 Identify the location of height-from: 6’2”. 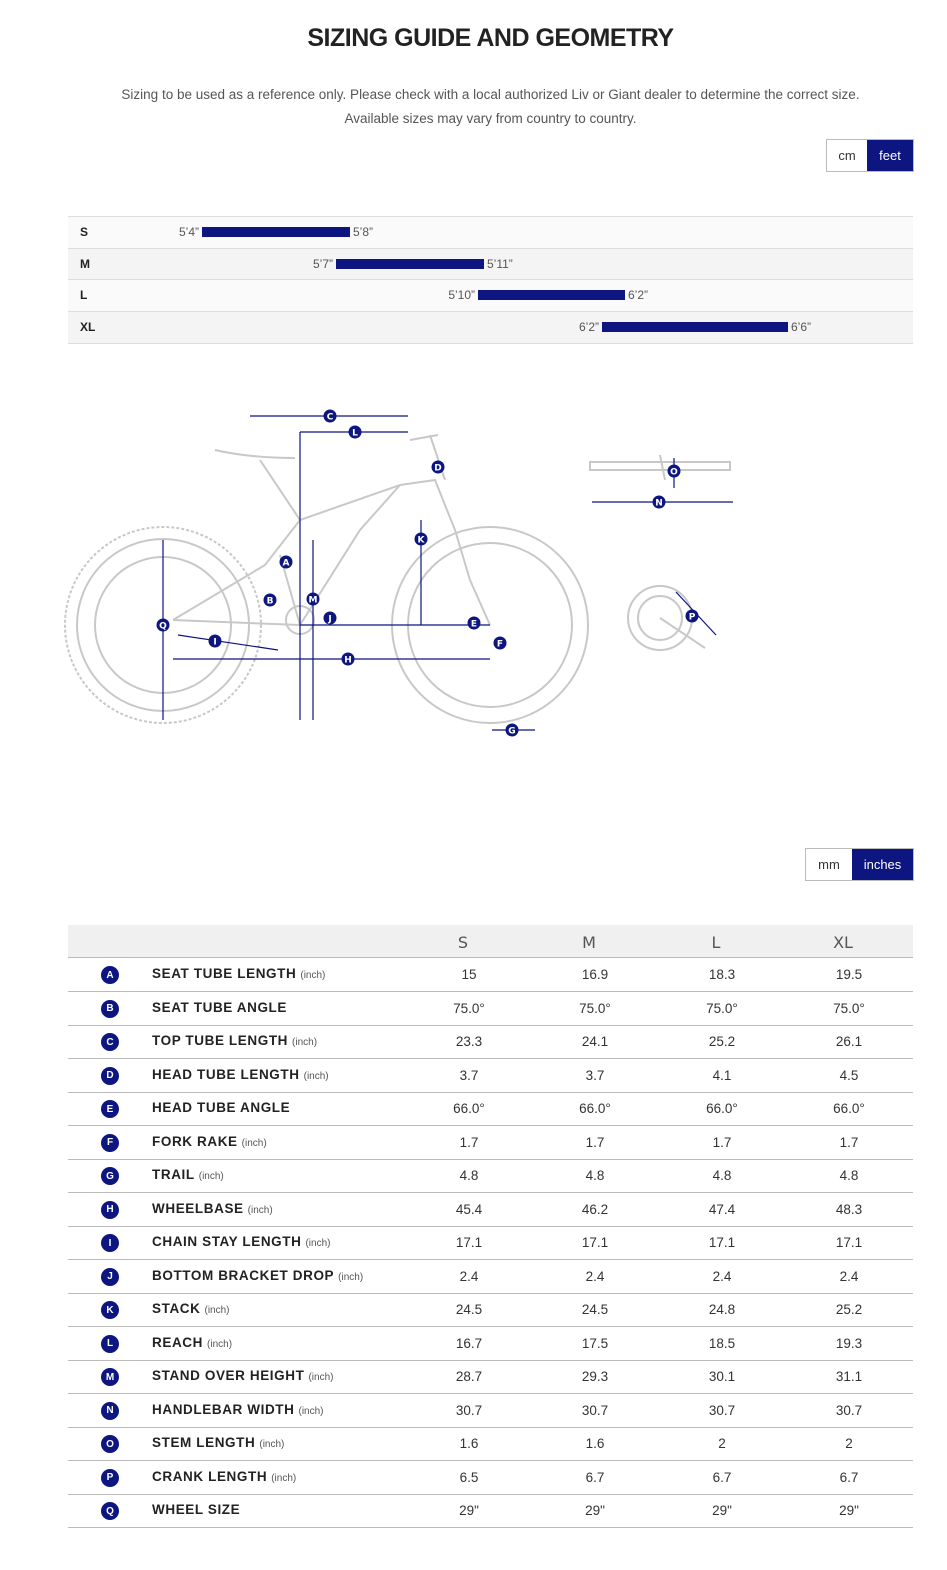
(588, 326).